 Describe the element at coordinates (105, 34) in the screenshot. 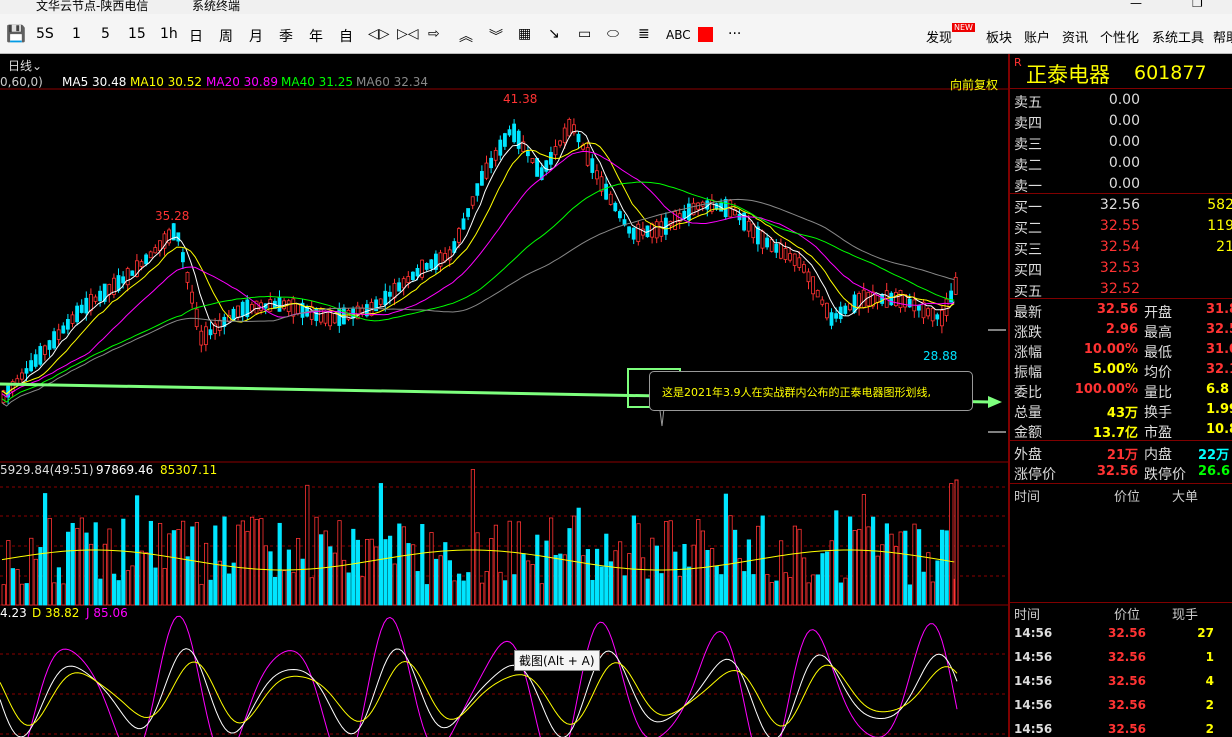

I see `period-5m: 5` at that location.